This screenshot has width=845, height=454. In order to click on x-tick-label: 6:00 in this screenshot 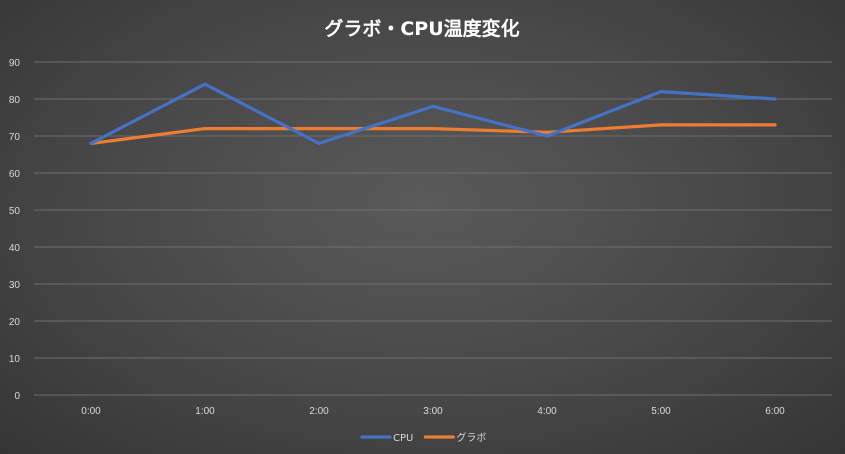, I will do `click(775, 411)`.